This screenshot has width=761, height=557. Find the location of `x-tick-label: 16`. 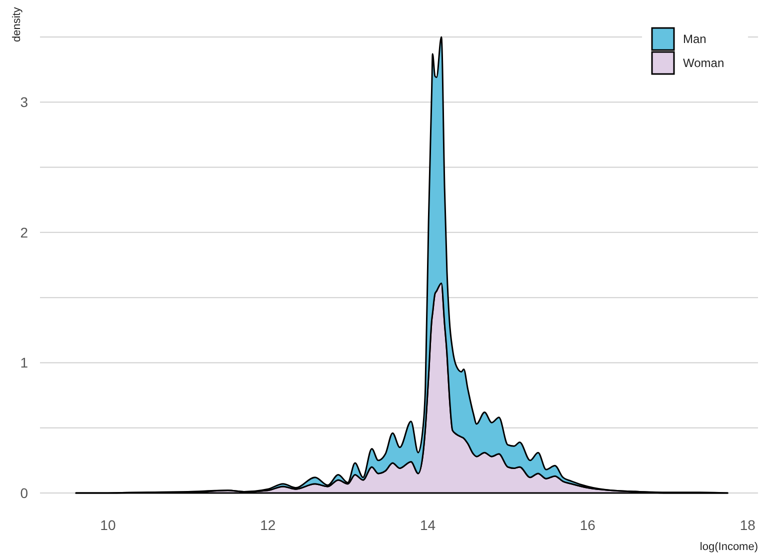

x-tick-label: 16 is located at coordinates (588, 525).